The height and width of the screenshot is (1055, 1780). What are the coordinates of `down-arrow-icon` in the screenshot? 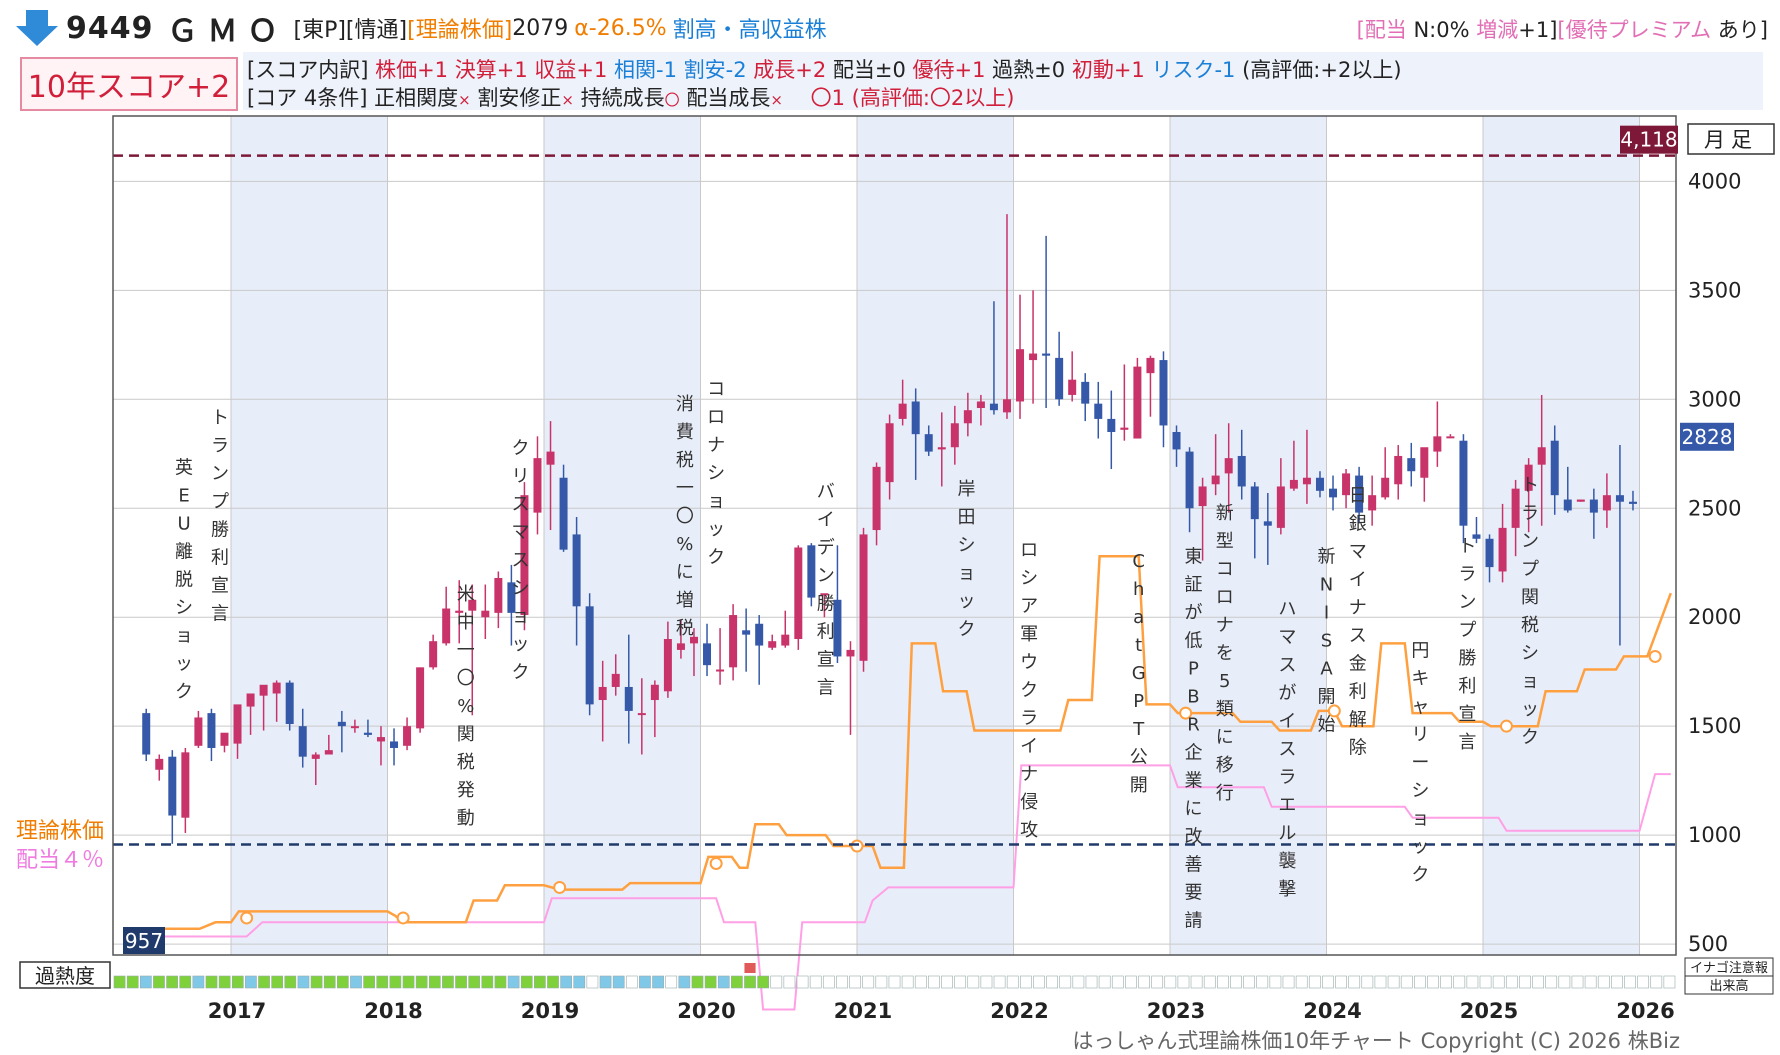 It's located at (37, 28).